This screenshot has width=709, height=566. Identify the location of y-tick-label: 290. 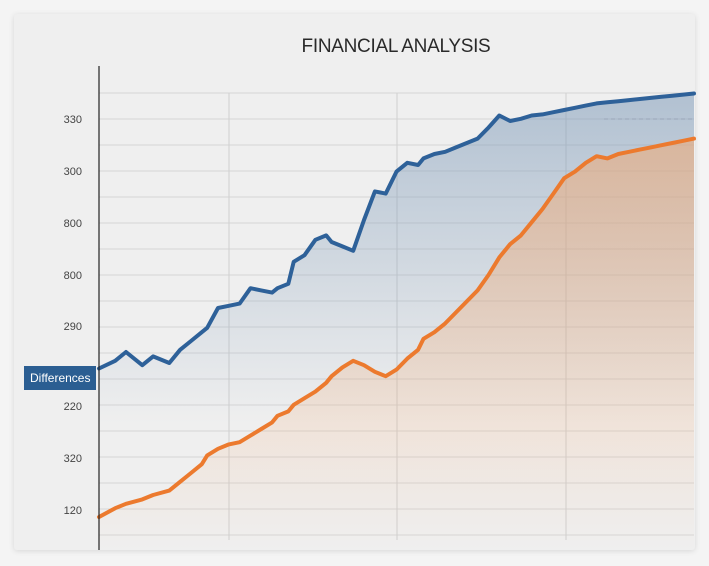
(73, 327).